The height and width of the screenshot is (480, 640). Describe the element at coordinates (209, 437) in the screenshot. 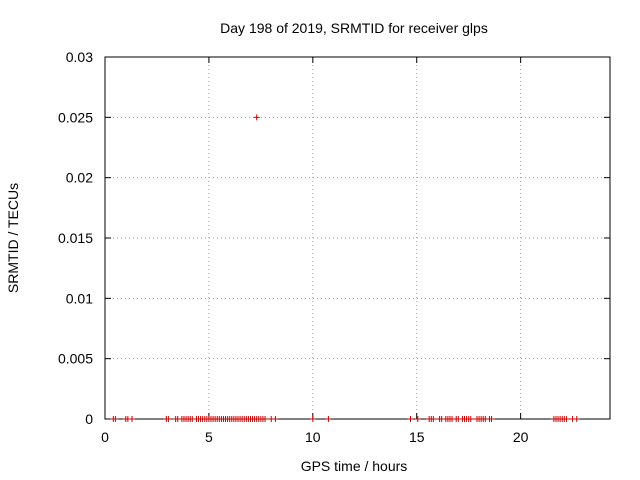

I see `x-tick-label: 5` at that location.